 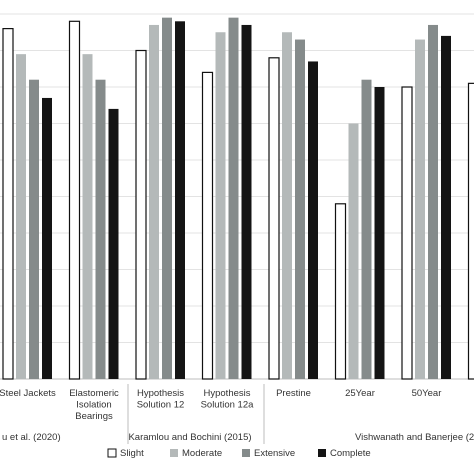 What do you see at coordinates (407, 233) in the screenshot?
I see `bar-slight-50year` at bounding box center [407, 233].